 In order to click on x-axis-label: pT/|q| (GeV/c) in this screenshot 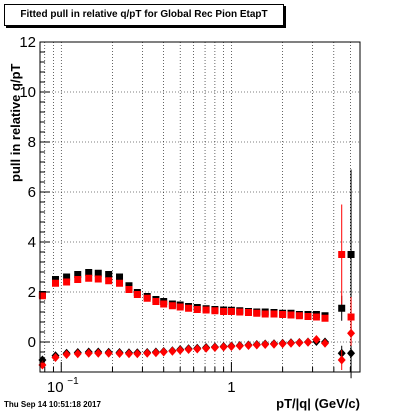, I will do `click(318, 403)`.